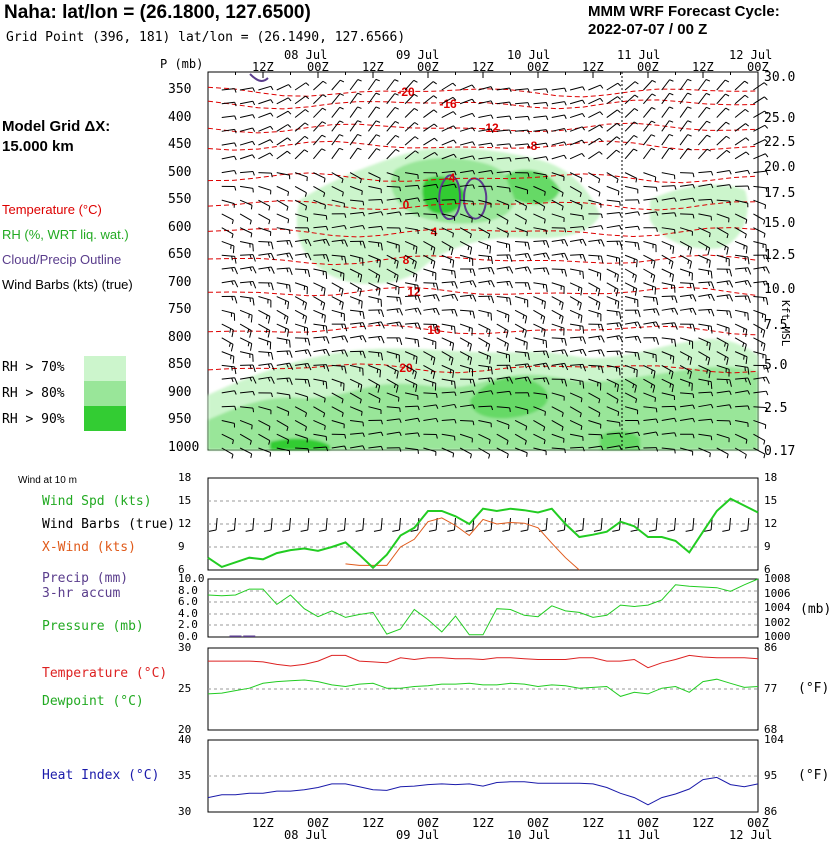  I want to click on isotherm-label: 16, so click(434, 330).